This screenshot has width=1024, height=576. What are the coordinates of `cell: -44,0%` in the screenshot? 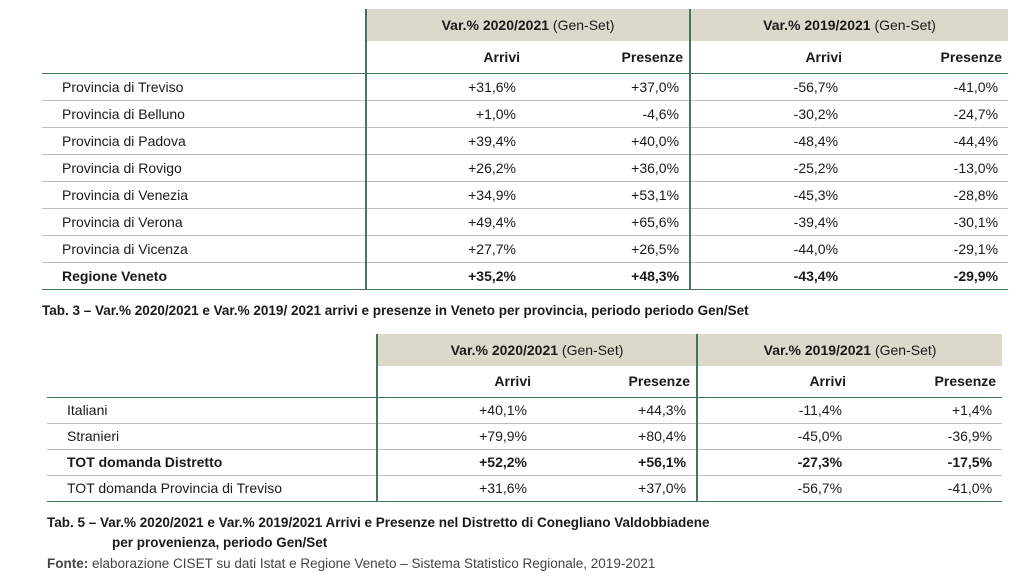 It's located at (769, 249).